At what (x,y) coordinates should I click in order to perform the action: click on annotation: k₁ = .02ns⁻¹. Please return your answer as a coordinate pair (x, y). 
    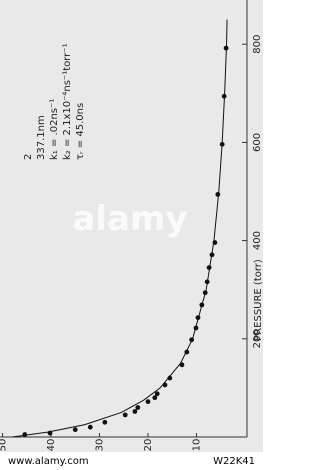
    Looking at the image, I should click on (54, 129).